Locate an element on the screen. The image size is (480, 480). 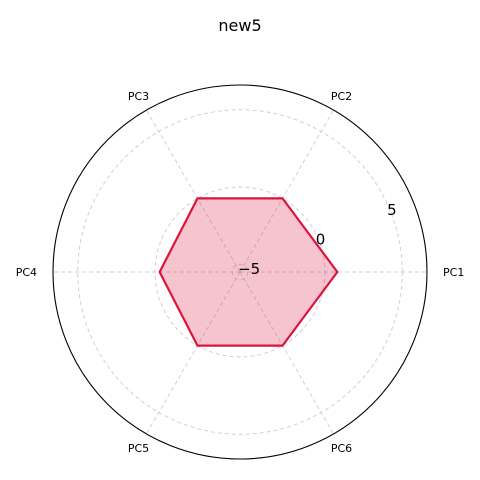
axis-label-pc3: PC3 is located at coordinates (138, 96).